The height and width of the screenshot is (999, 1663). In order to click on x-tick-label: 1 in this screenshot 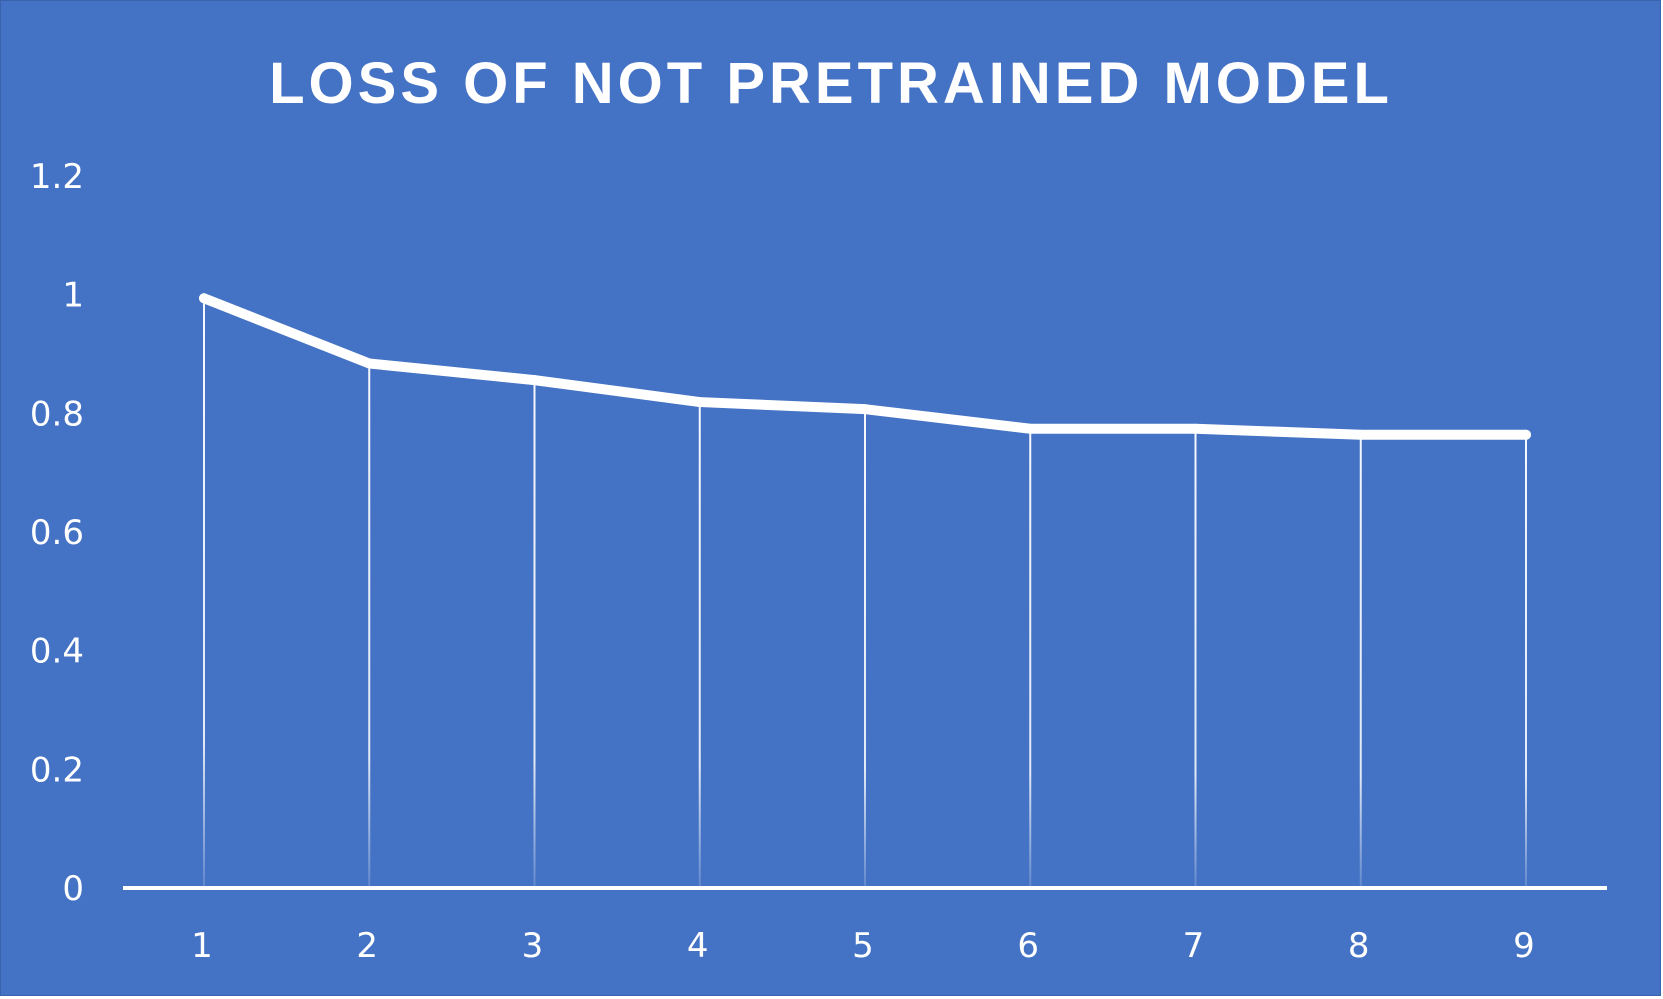, I will do `click(202, 946)`.